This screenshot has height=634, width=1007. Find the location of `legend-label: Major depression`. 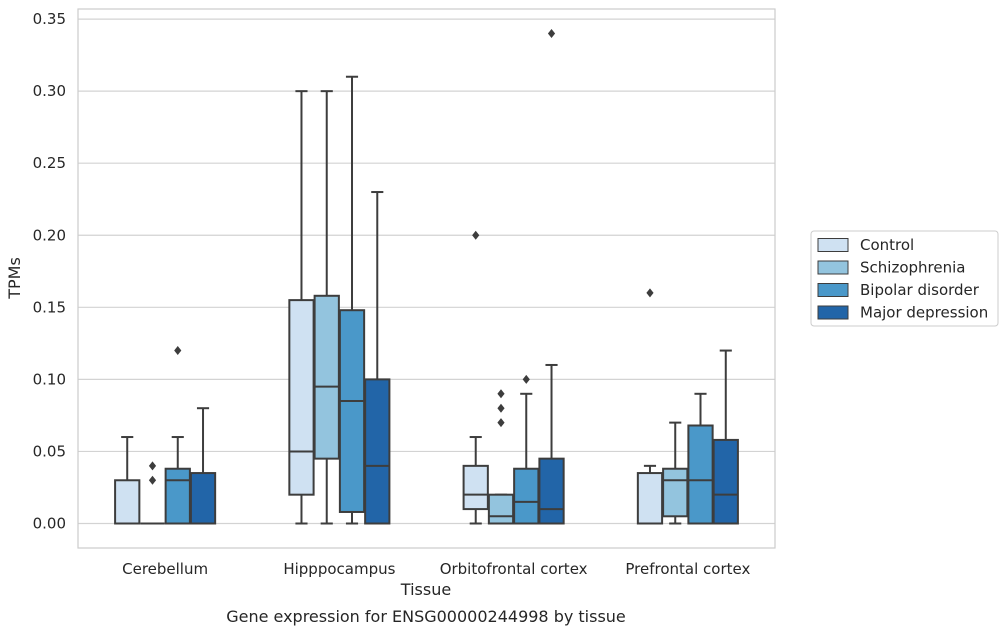

legend-label: Major depression is located at coordinates (924, 313).